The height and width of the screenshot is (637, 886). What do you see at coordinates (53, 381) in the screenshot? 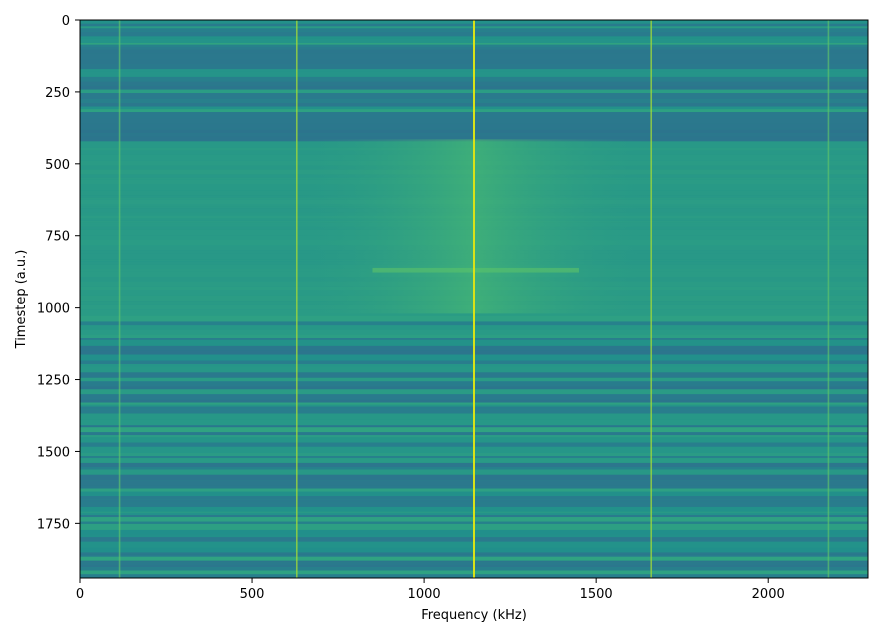
I see `y-tick-label: 1250` at bounding box center [53, 381].